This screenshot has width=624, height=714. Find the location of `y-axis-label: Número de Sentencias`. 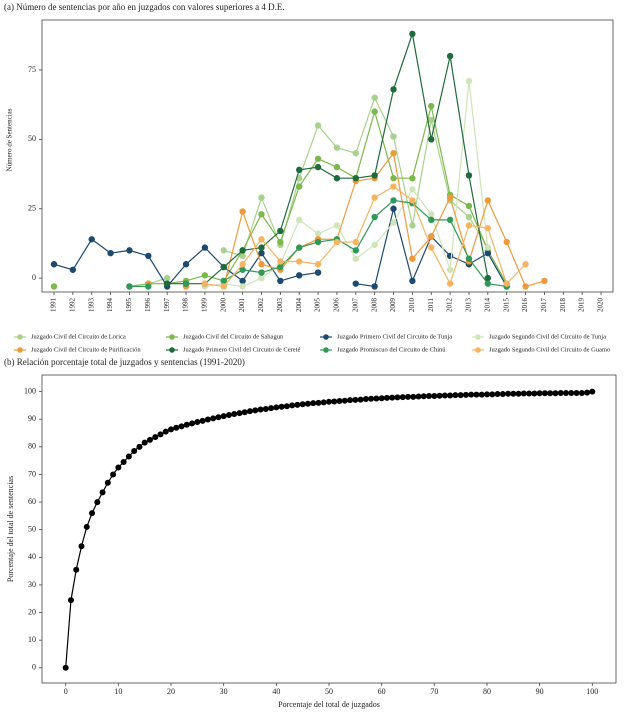

y-axis-label: Número de Sentencias is located at coordinates (10, 139).